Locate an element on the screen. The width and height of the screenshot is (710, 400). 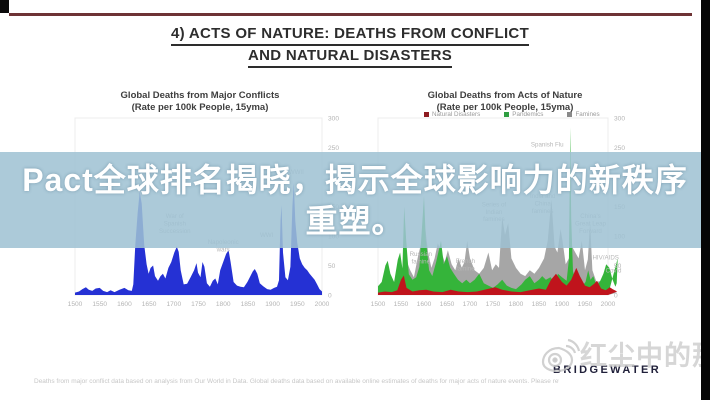
headline-line2: 重塑。 is located at coordinates (355, 221).